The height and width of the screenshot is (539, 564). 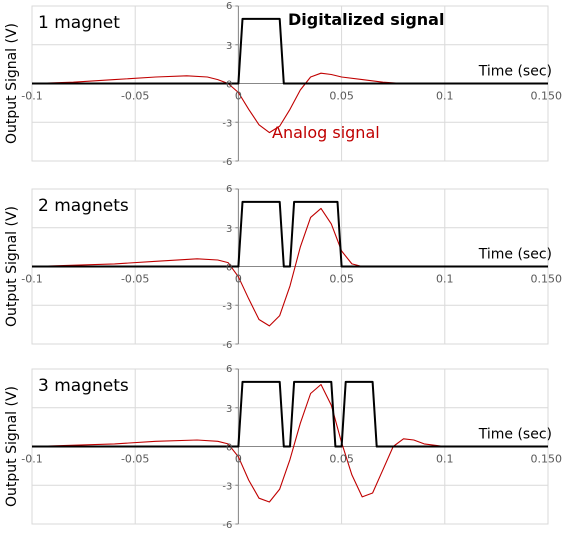 What do you see at coordinates (83, 206) in the screenshot?
I see `panel-label: 2 magnets` at bounding box center [83, 206].